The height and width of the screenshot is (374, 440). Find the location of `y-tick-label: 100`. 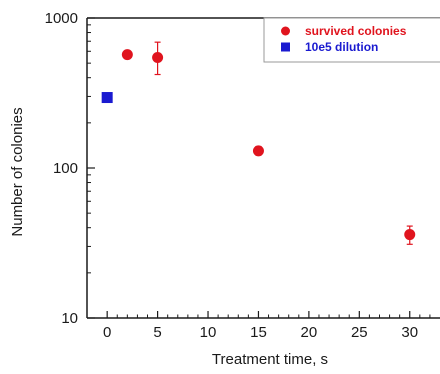

y-tick-label: 100 is located at coordinates (65, 168).